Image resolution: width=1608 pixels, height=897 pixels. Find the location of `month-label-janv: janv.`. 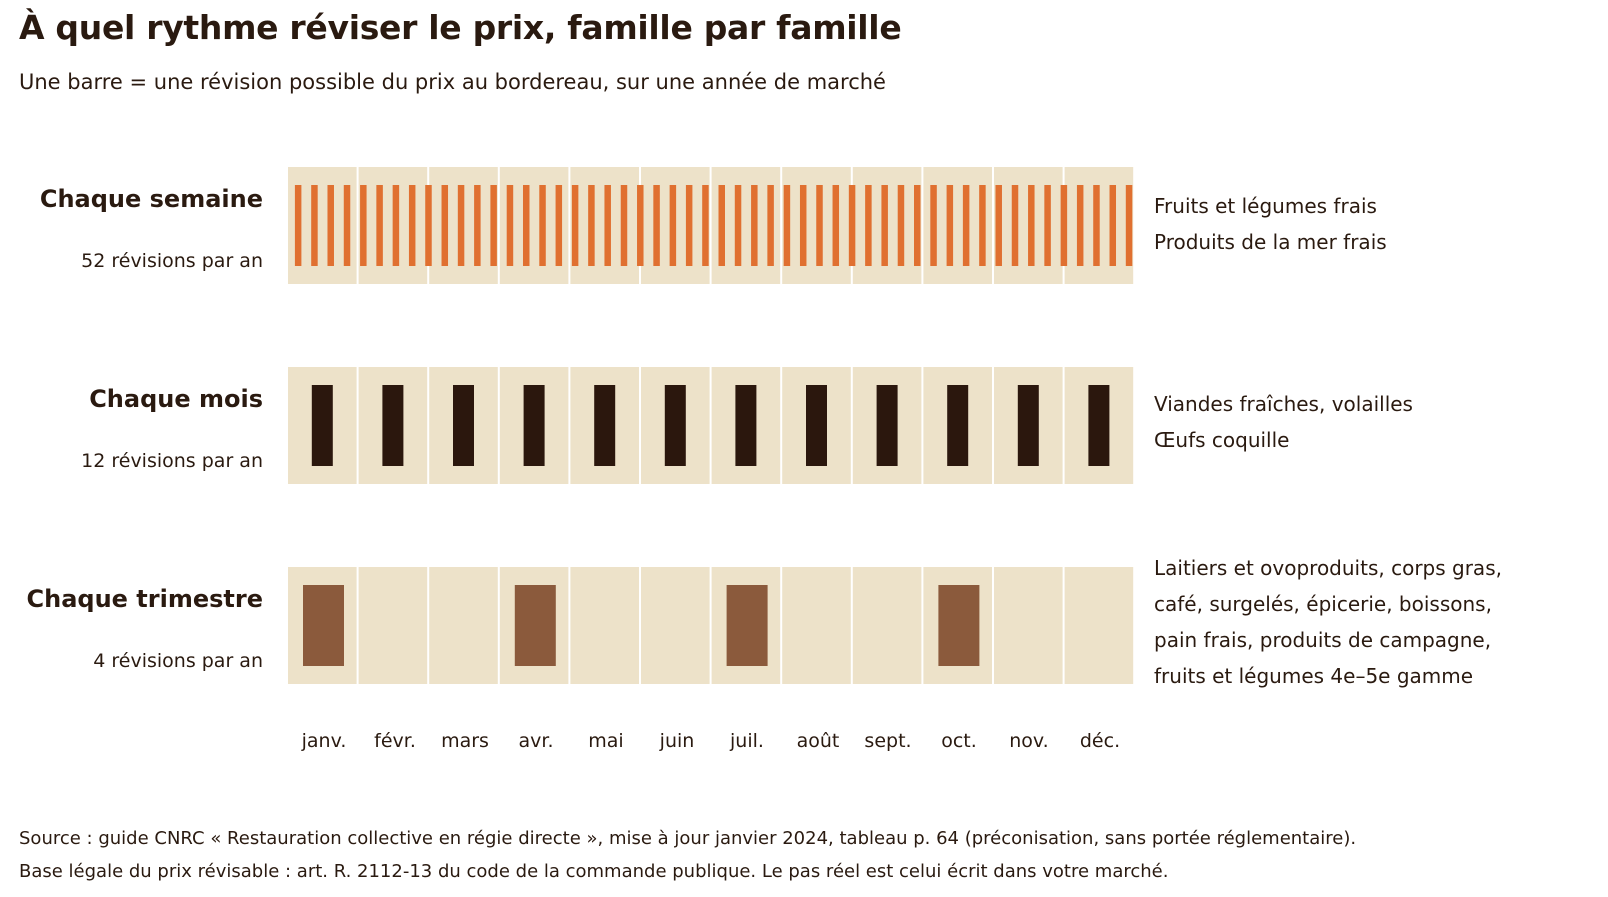

month-label-janv: janv. is located at coordinates (324, 741).